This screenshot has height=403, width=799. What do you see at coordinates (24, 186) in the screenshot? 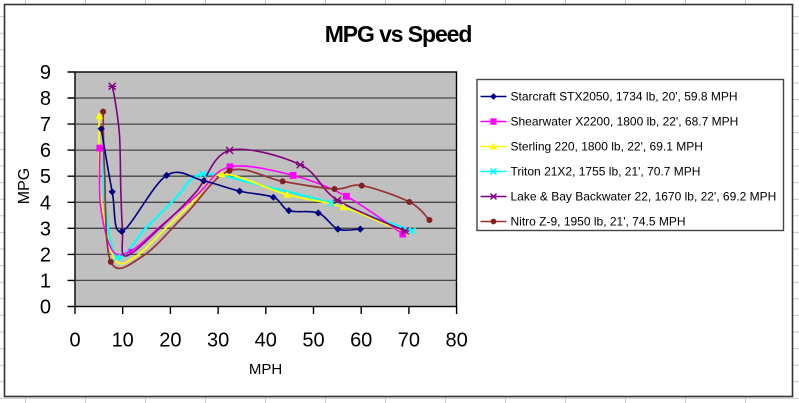
I see `svg-text: MPG` at bounding box center [24, 186].